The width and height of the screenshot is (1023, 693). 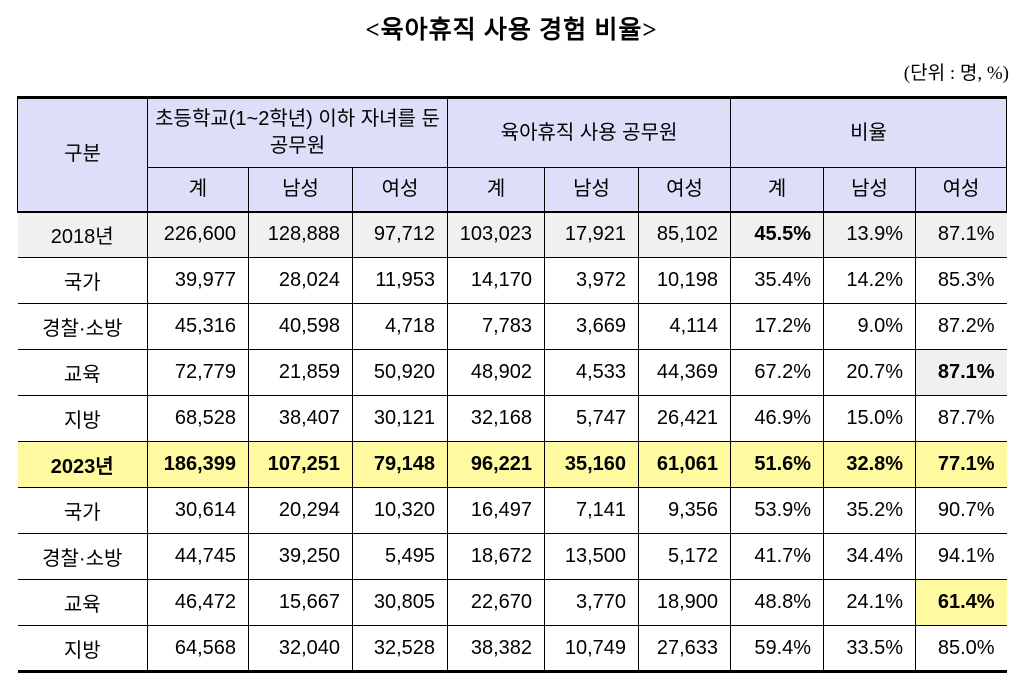 What do you see at coordinates (870, 234) in the screenshot?
I see `cell: 13.9%` at bounding box center [870, 234].